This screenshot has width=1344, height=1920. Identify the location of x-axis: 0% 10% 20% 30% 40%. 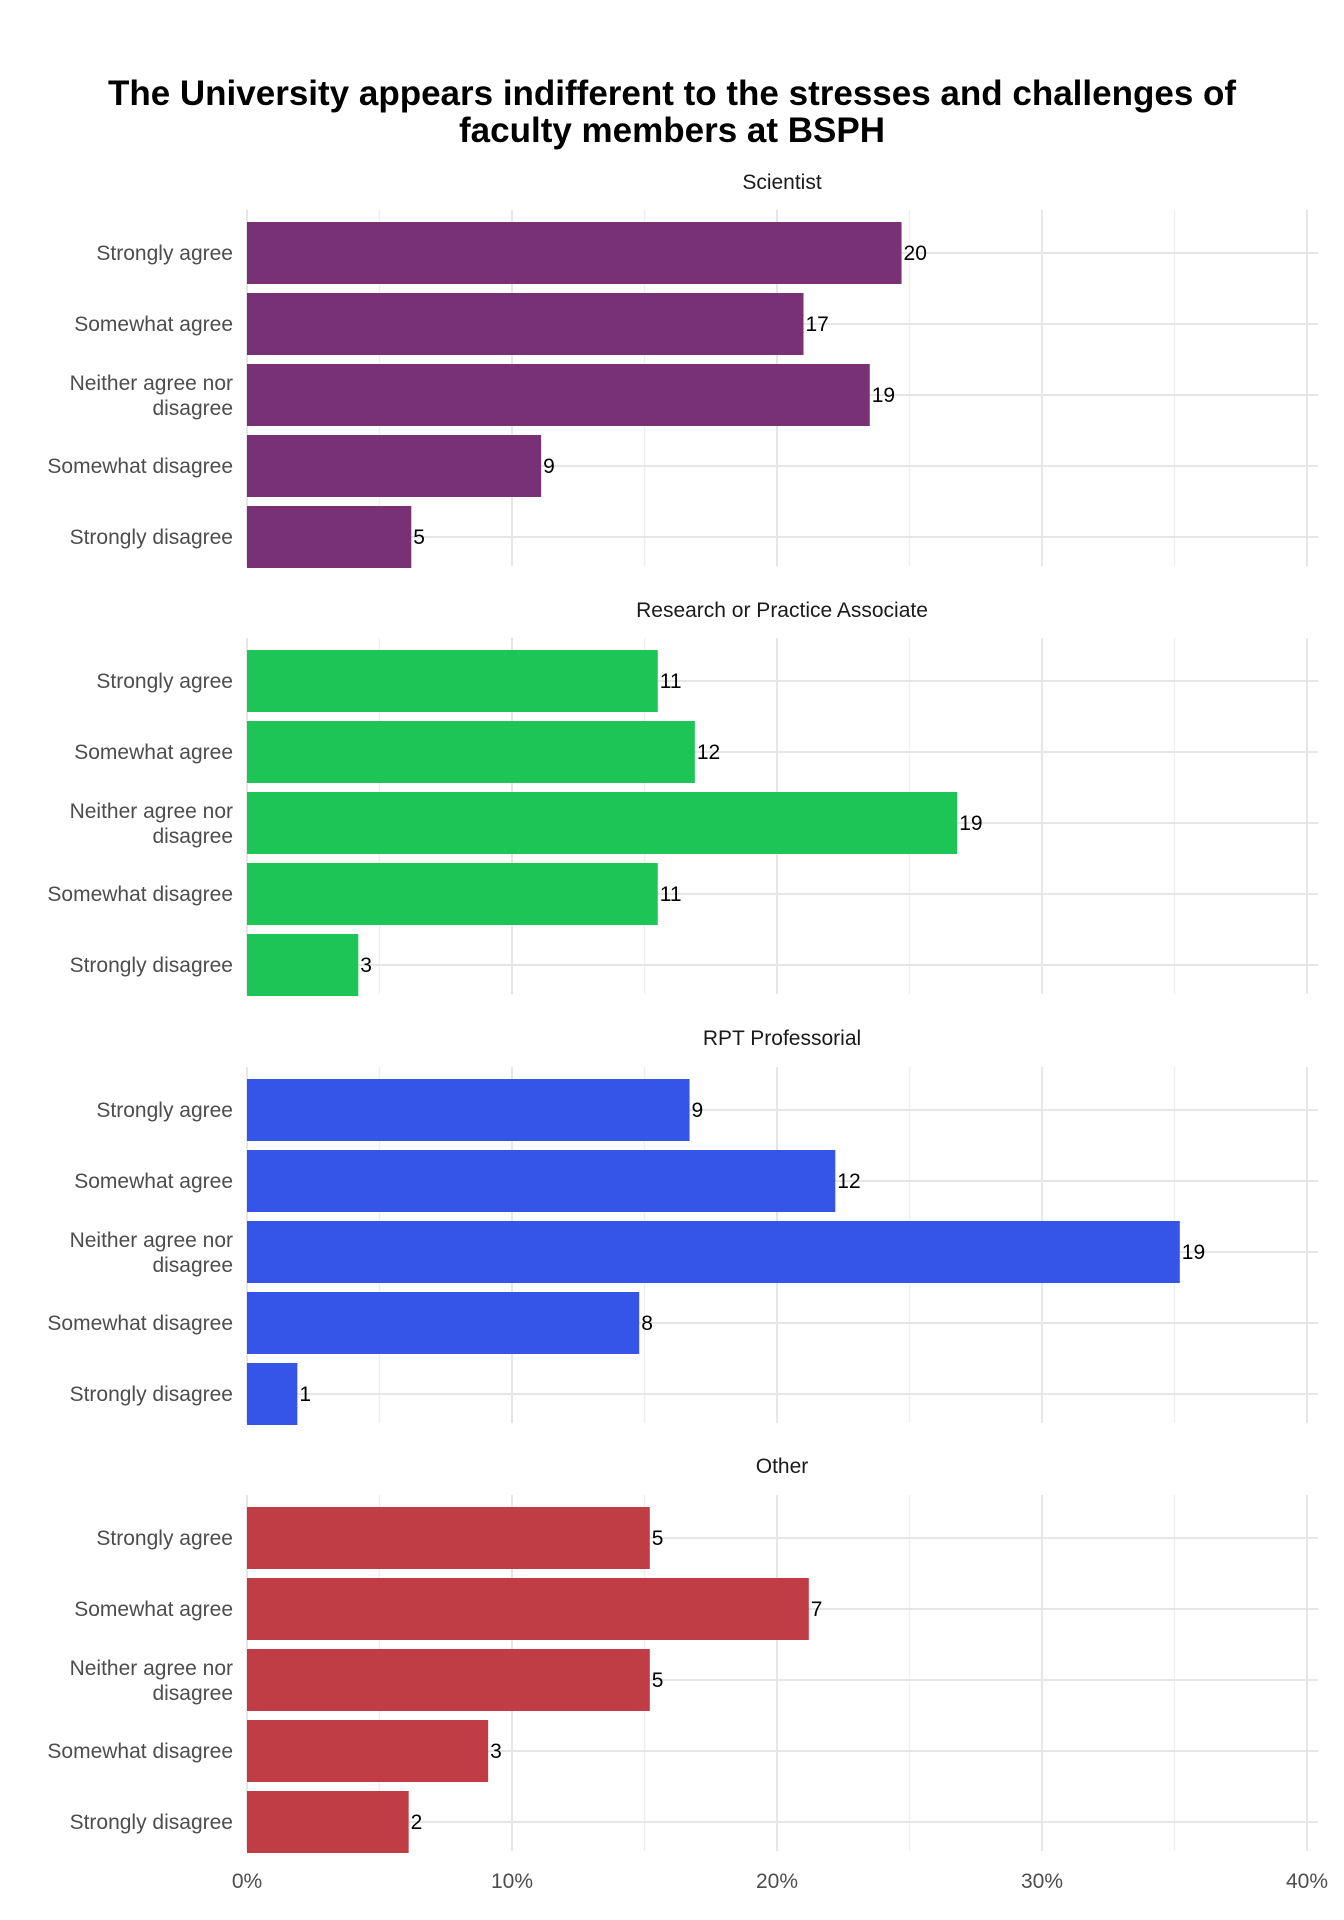
(780, 1881).